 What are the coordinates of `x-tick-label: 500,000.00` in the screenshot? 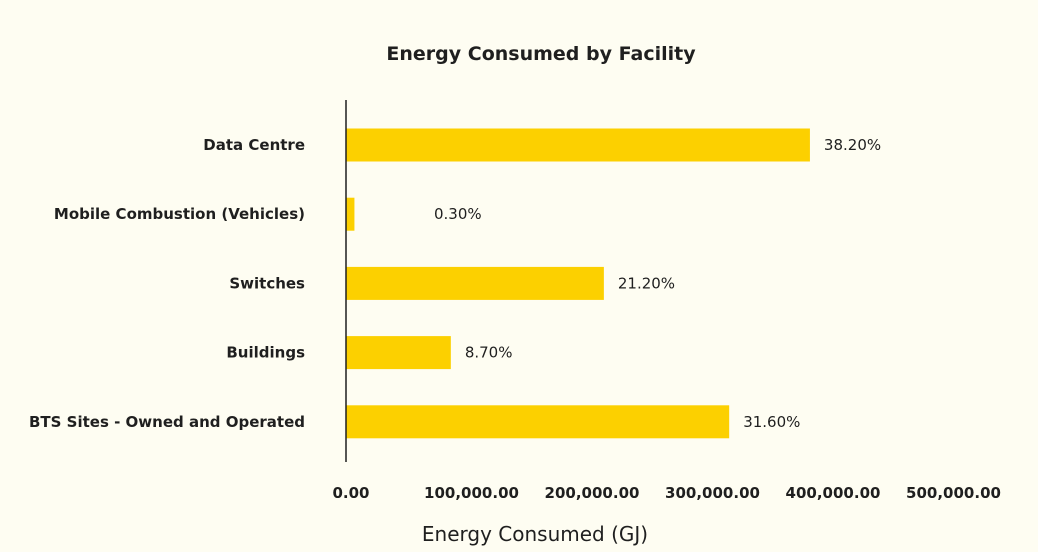 It's located at (953, 493).